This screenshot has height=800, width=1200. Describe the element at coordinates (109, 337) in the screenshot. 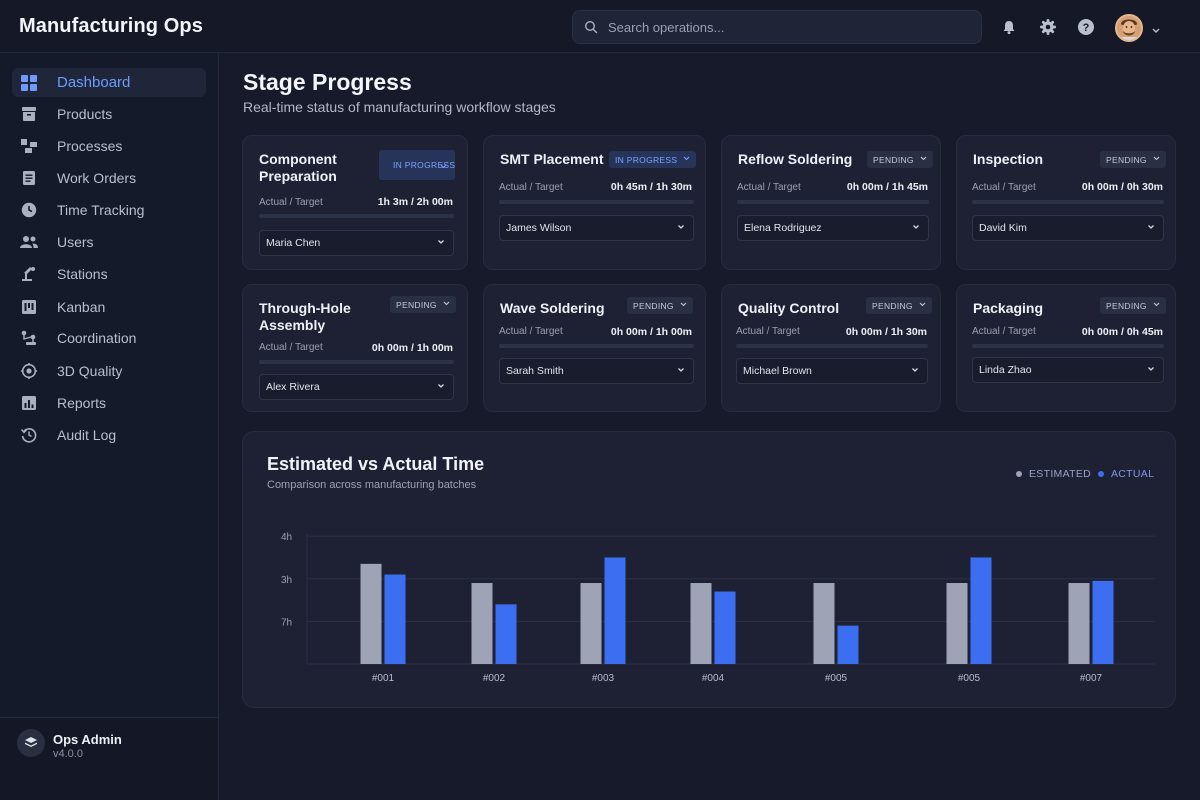

I see `sidebar-item-coordination: Coordination` at that location.